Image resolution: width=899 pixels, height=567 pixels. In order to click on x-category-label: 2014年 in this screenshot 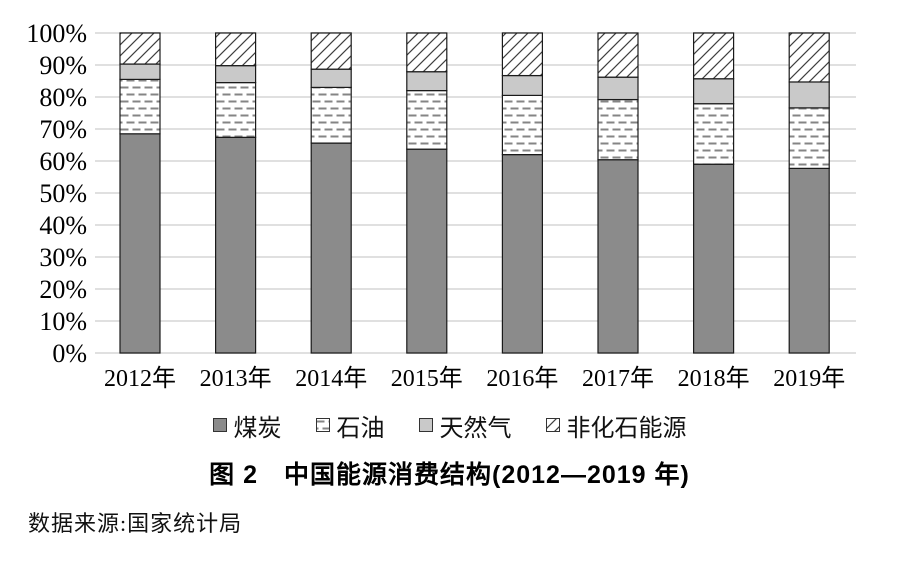, I will do `click(331, 378)`.